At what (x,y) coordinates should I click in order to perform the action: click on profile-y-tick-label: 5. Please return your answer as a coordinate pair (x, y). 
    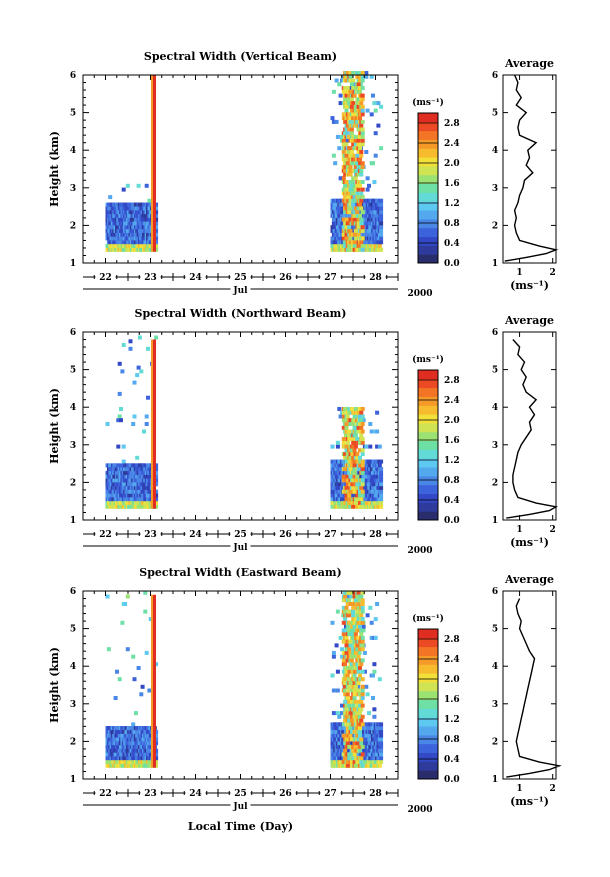
    Looking at the image, I should click on (495, 630).